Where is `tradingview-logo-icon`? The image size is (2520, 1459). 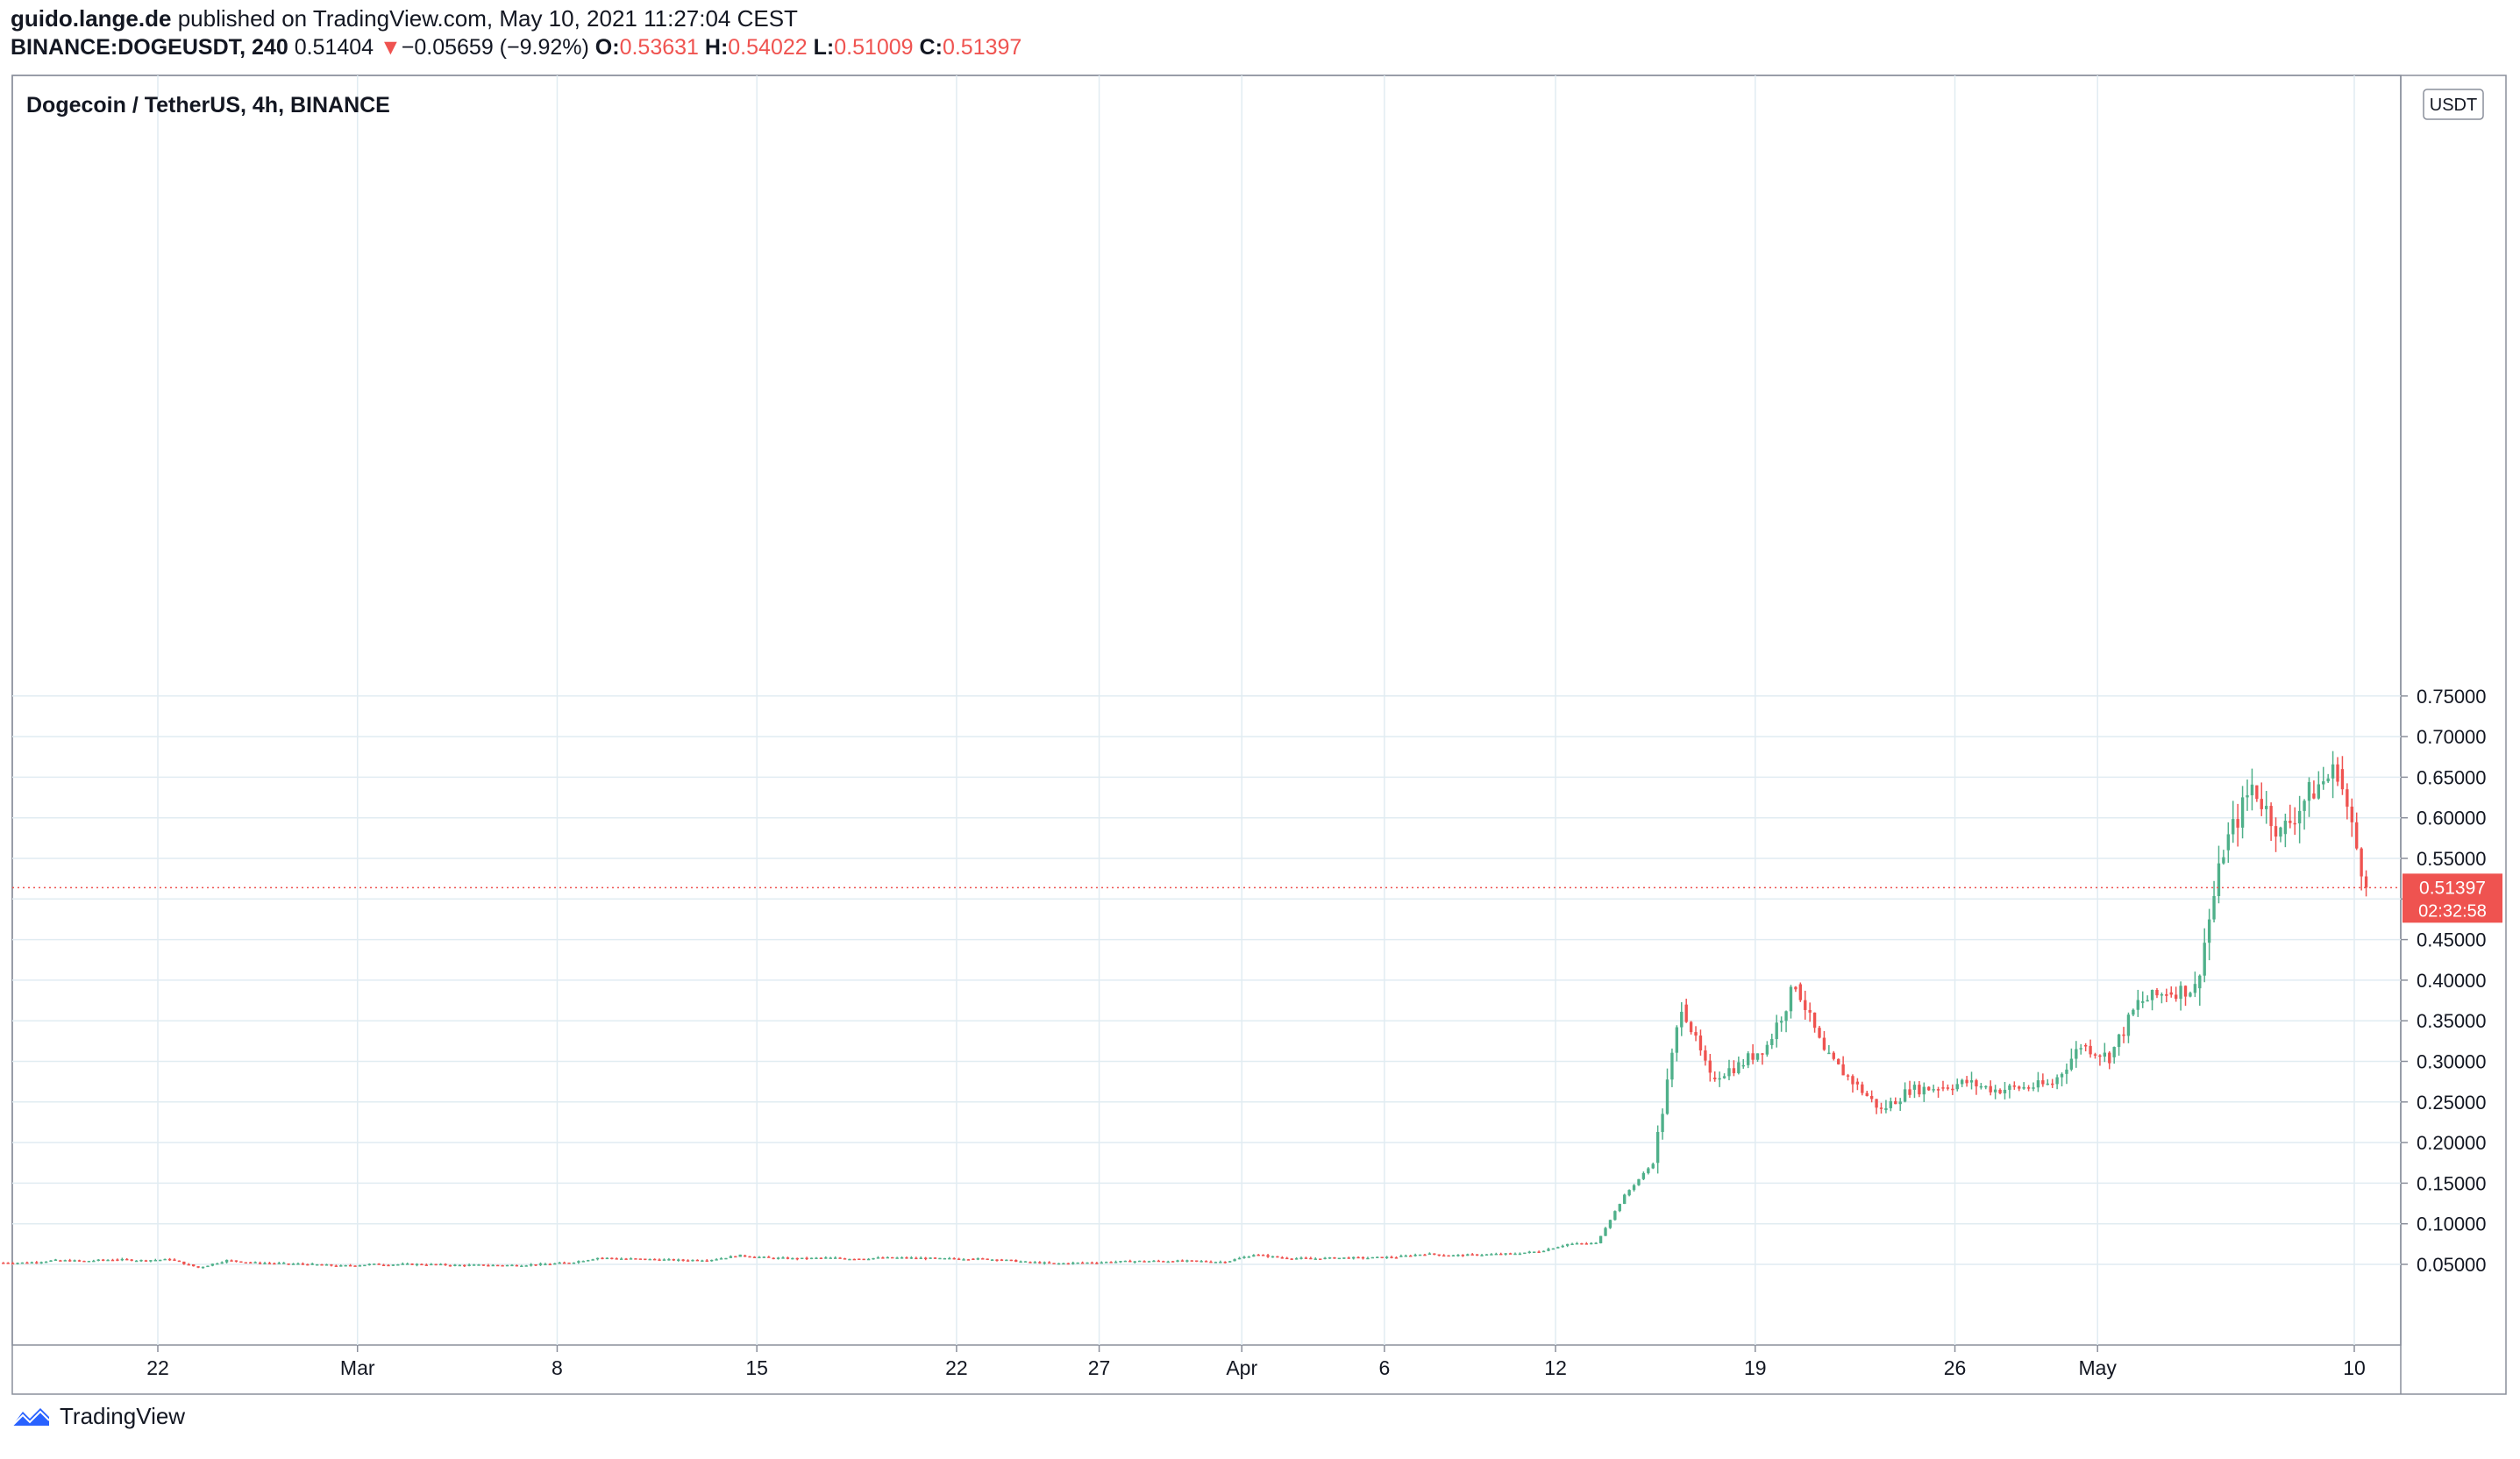
tradingview-logo-icon is located at coordinates (31, 1417).